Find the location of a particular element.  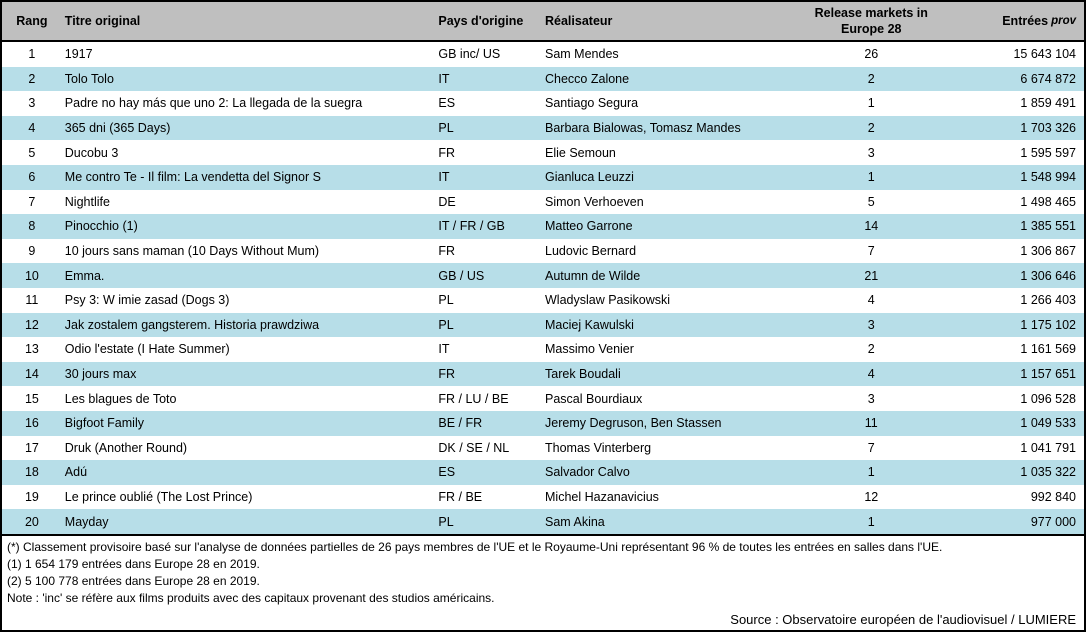

row-director: Ludovic Bernard is located at coordinates (591, 251).